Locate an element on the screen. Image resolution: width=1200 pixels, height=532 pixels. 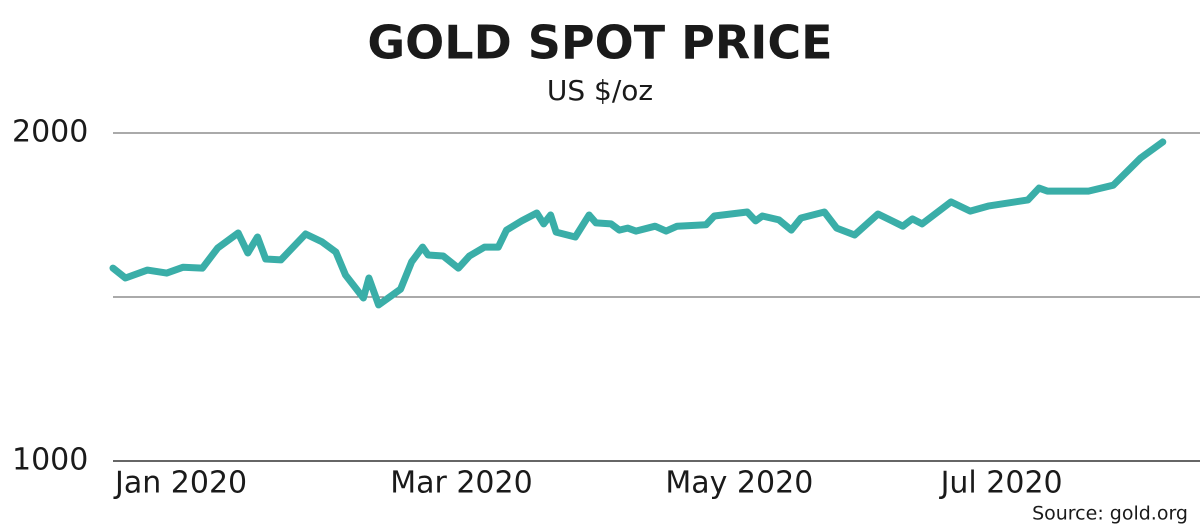
chart-title: GOLD SPOT PRICE is located at coordinates (599, 43).